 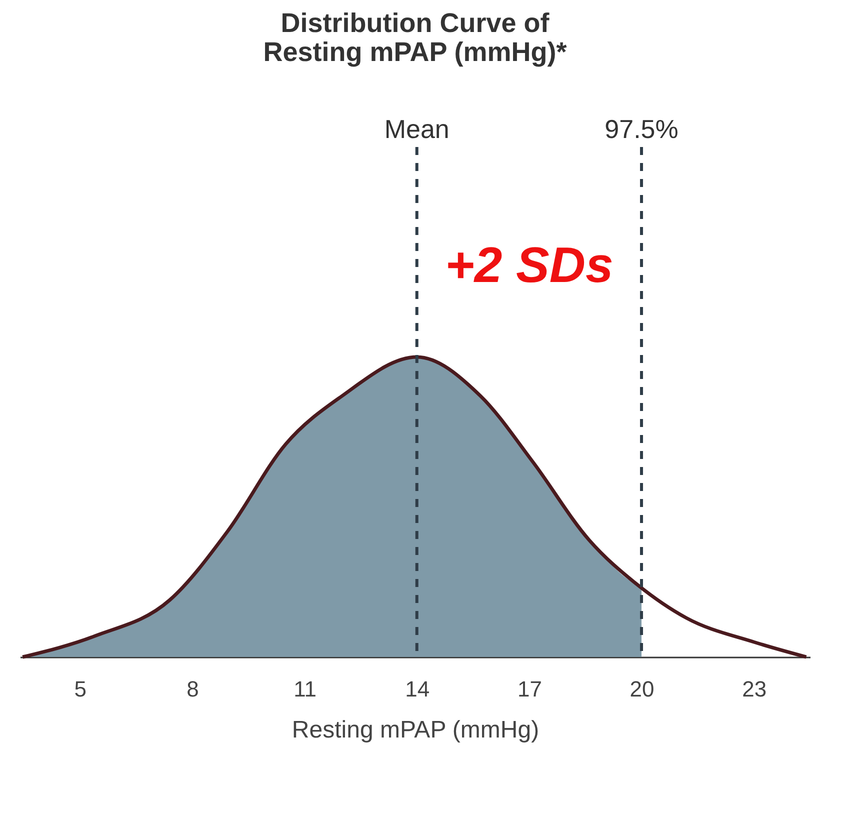 I want to click on text: +2 SDs, so click(x=529, y=265).